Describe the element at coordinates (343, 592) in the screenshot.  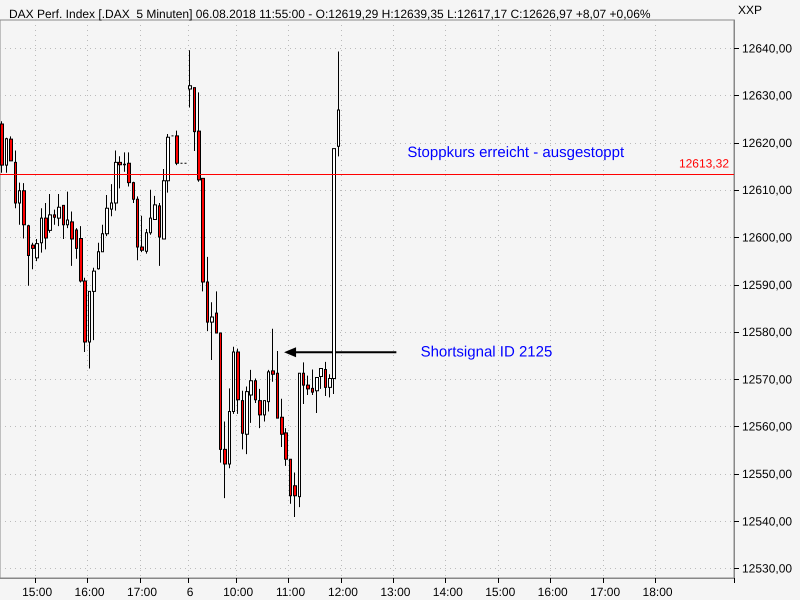
I see `x-tick-label: 12:00` at that location.